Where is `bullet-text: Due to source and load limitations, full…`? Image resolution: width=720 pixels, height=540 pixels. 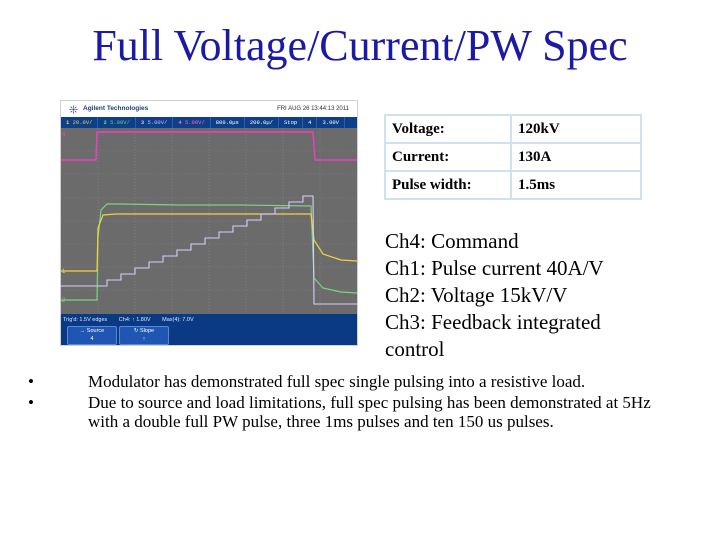 bullet-text: Due to source and load limitations, full… is located at coordinates (369, 412).